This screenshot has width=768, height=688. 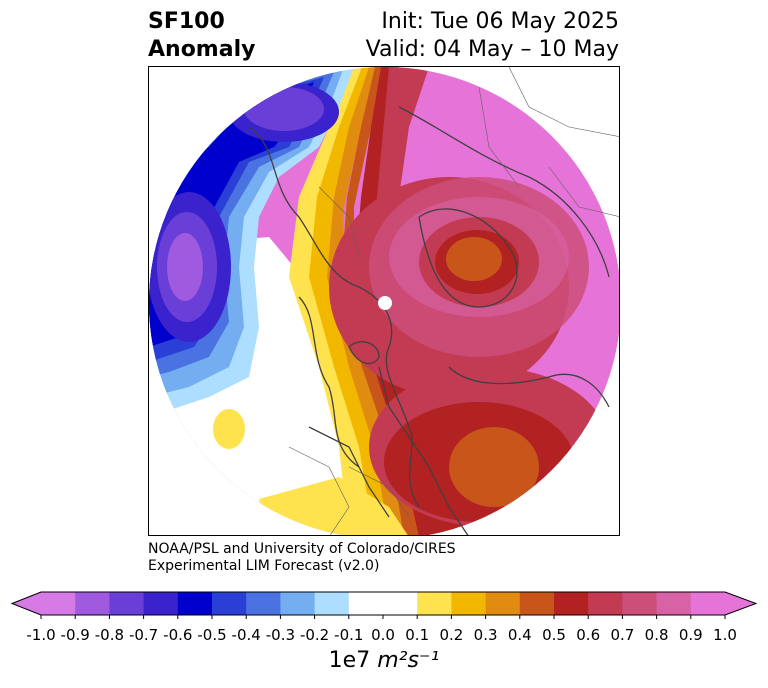 What do you see at coordinates (588, 635) in the screenshot?
I see `colorbar-tick-label: 0.6` at bounding box center [588, 635].